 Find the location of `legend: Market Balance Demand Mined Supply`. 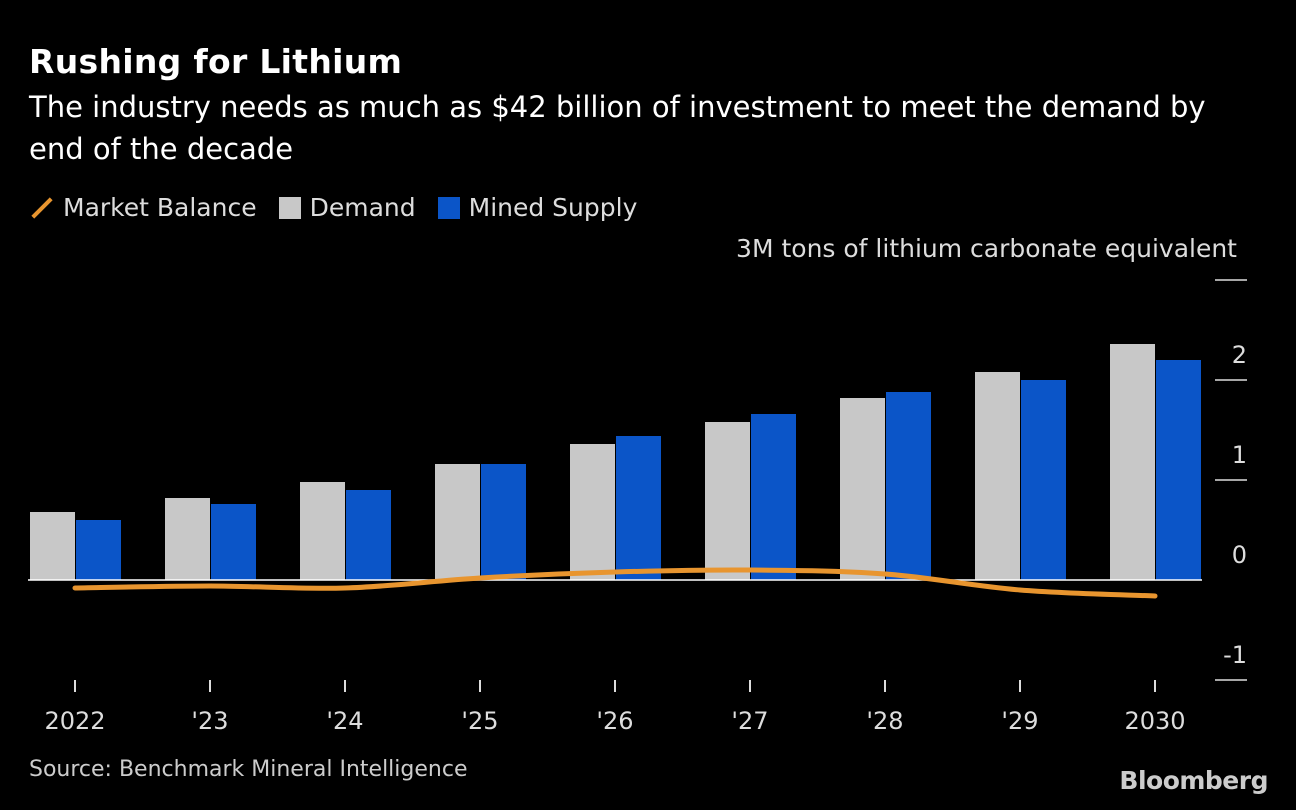

legend: Market Balance Demand Mined Supply is located at coordinates (344, 207).